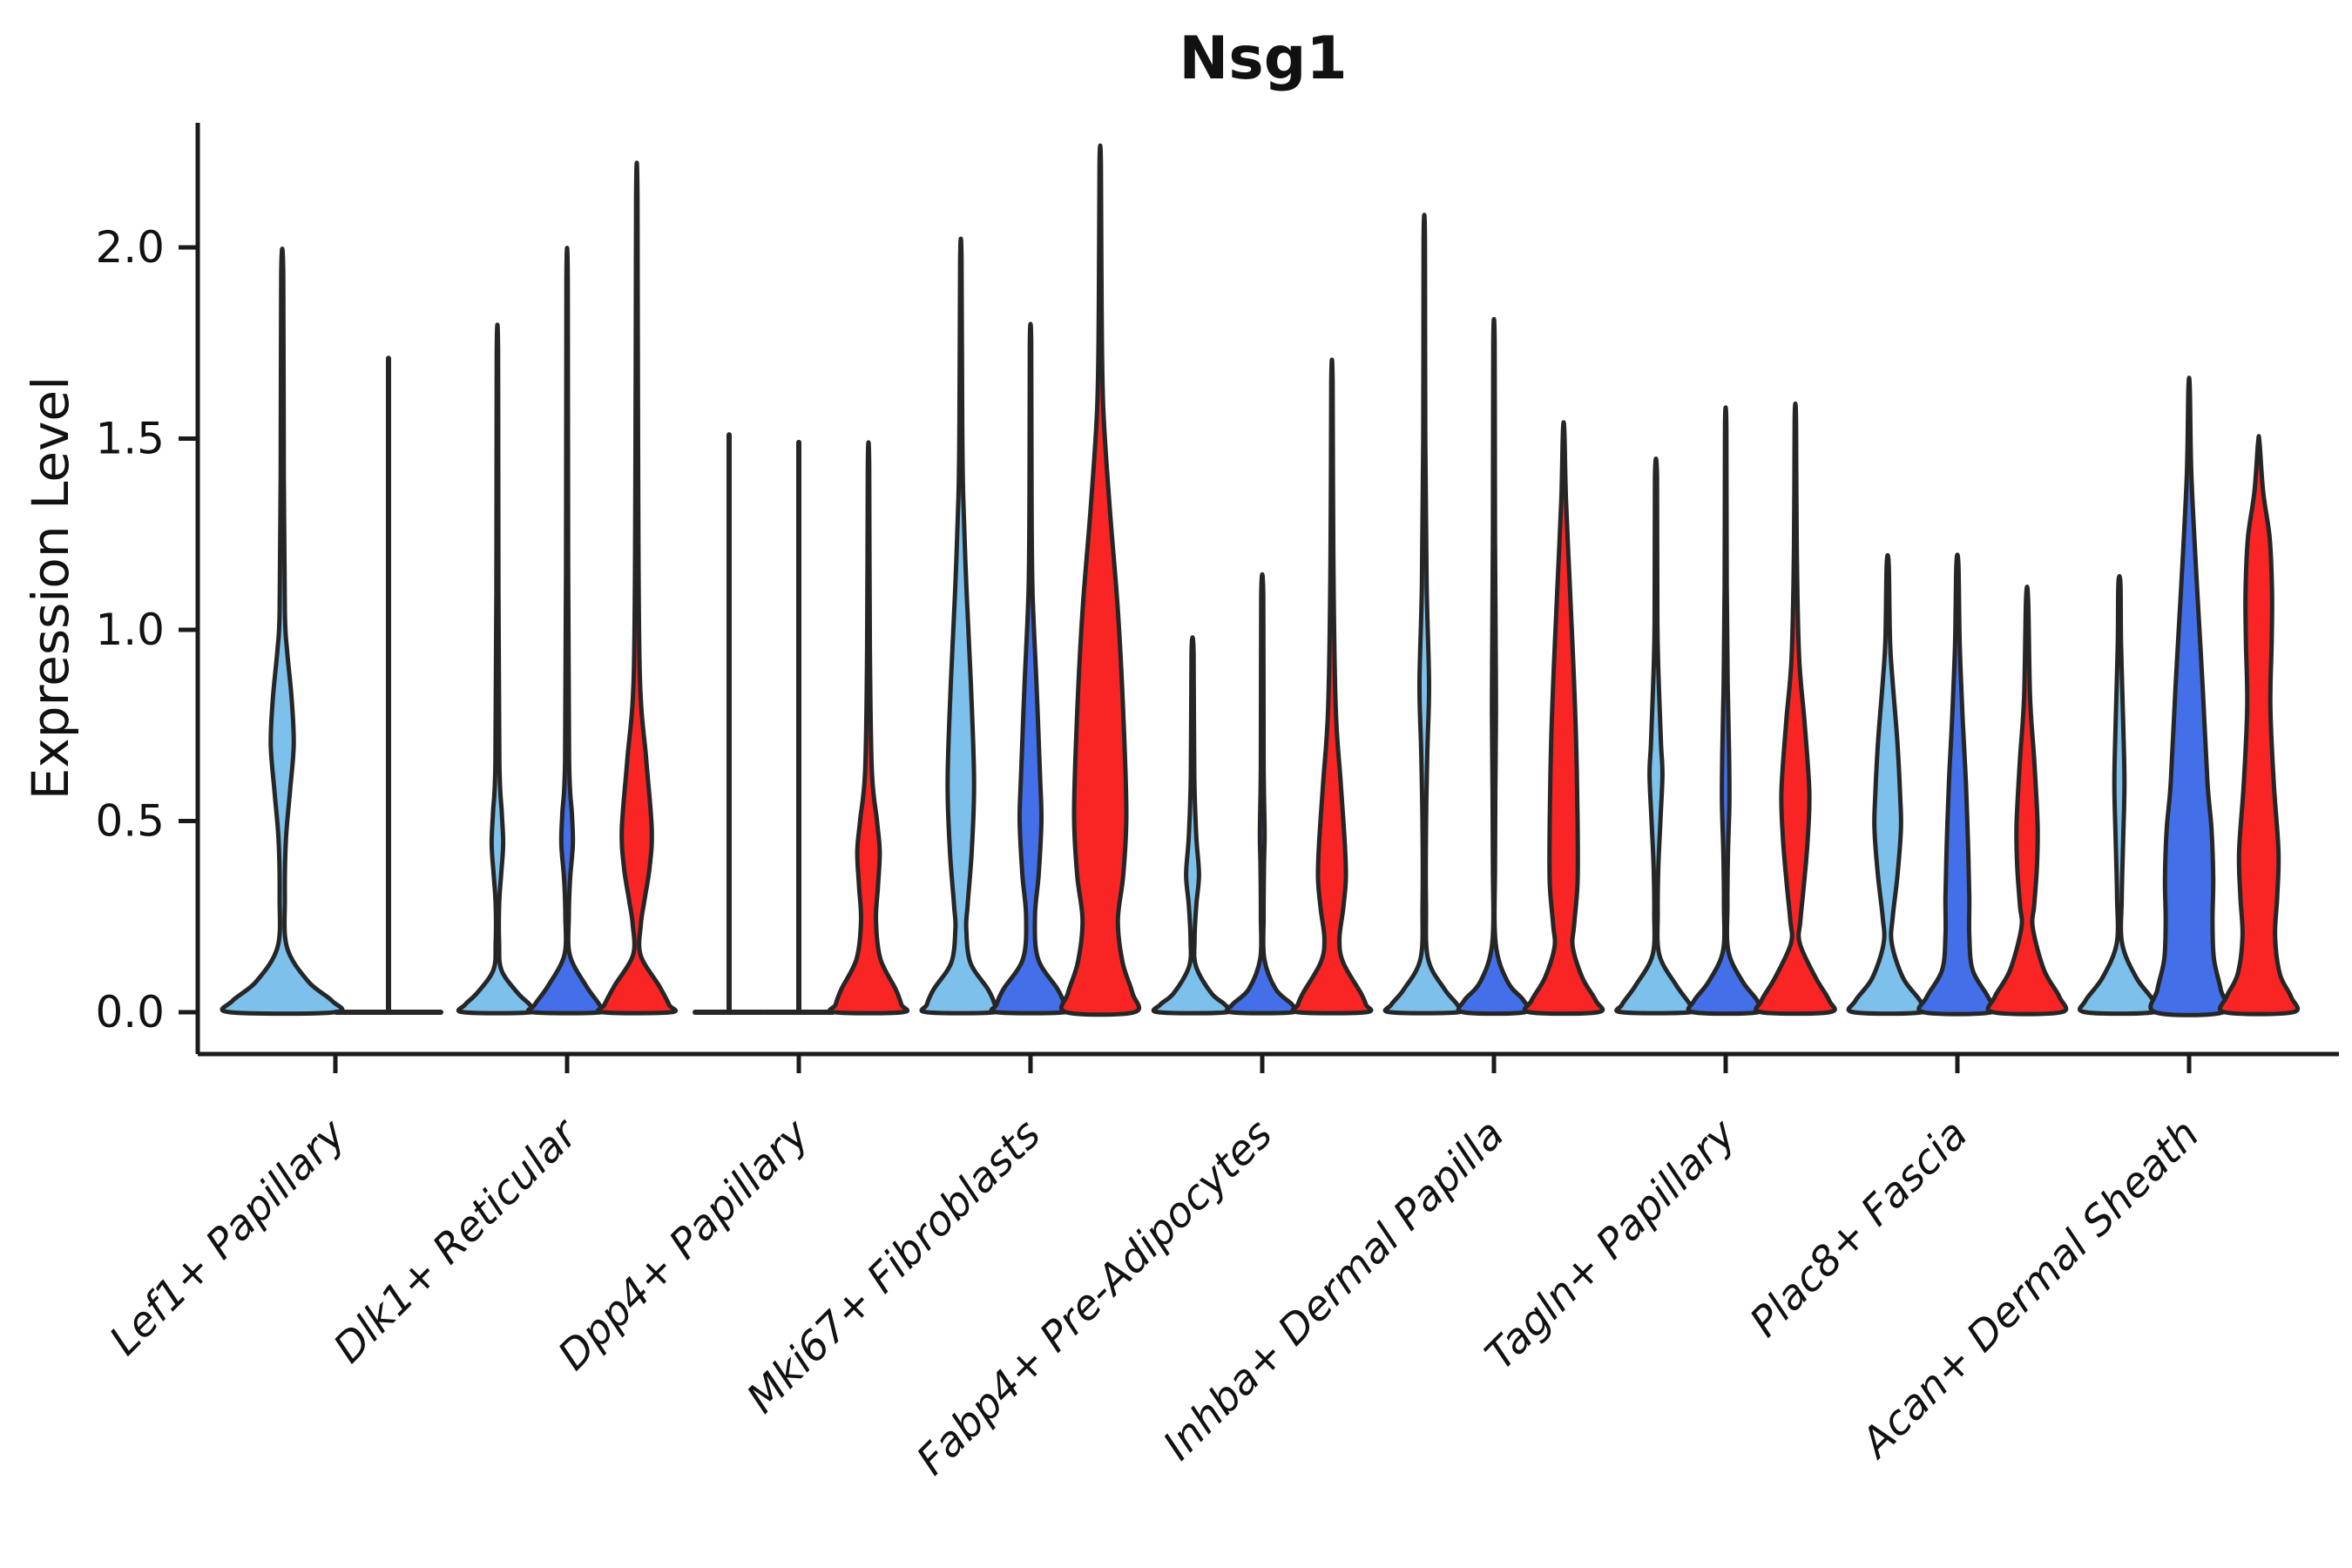 This screenshot has height=1568, width=2352. Describe the element at coordinates (1957, 785) in the screenshot. I see `violin-Plac8+ Fascia-blue` at that location.